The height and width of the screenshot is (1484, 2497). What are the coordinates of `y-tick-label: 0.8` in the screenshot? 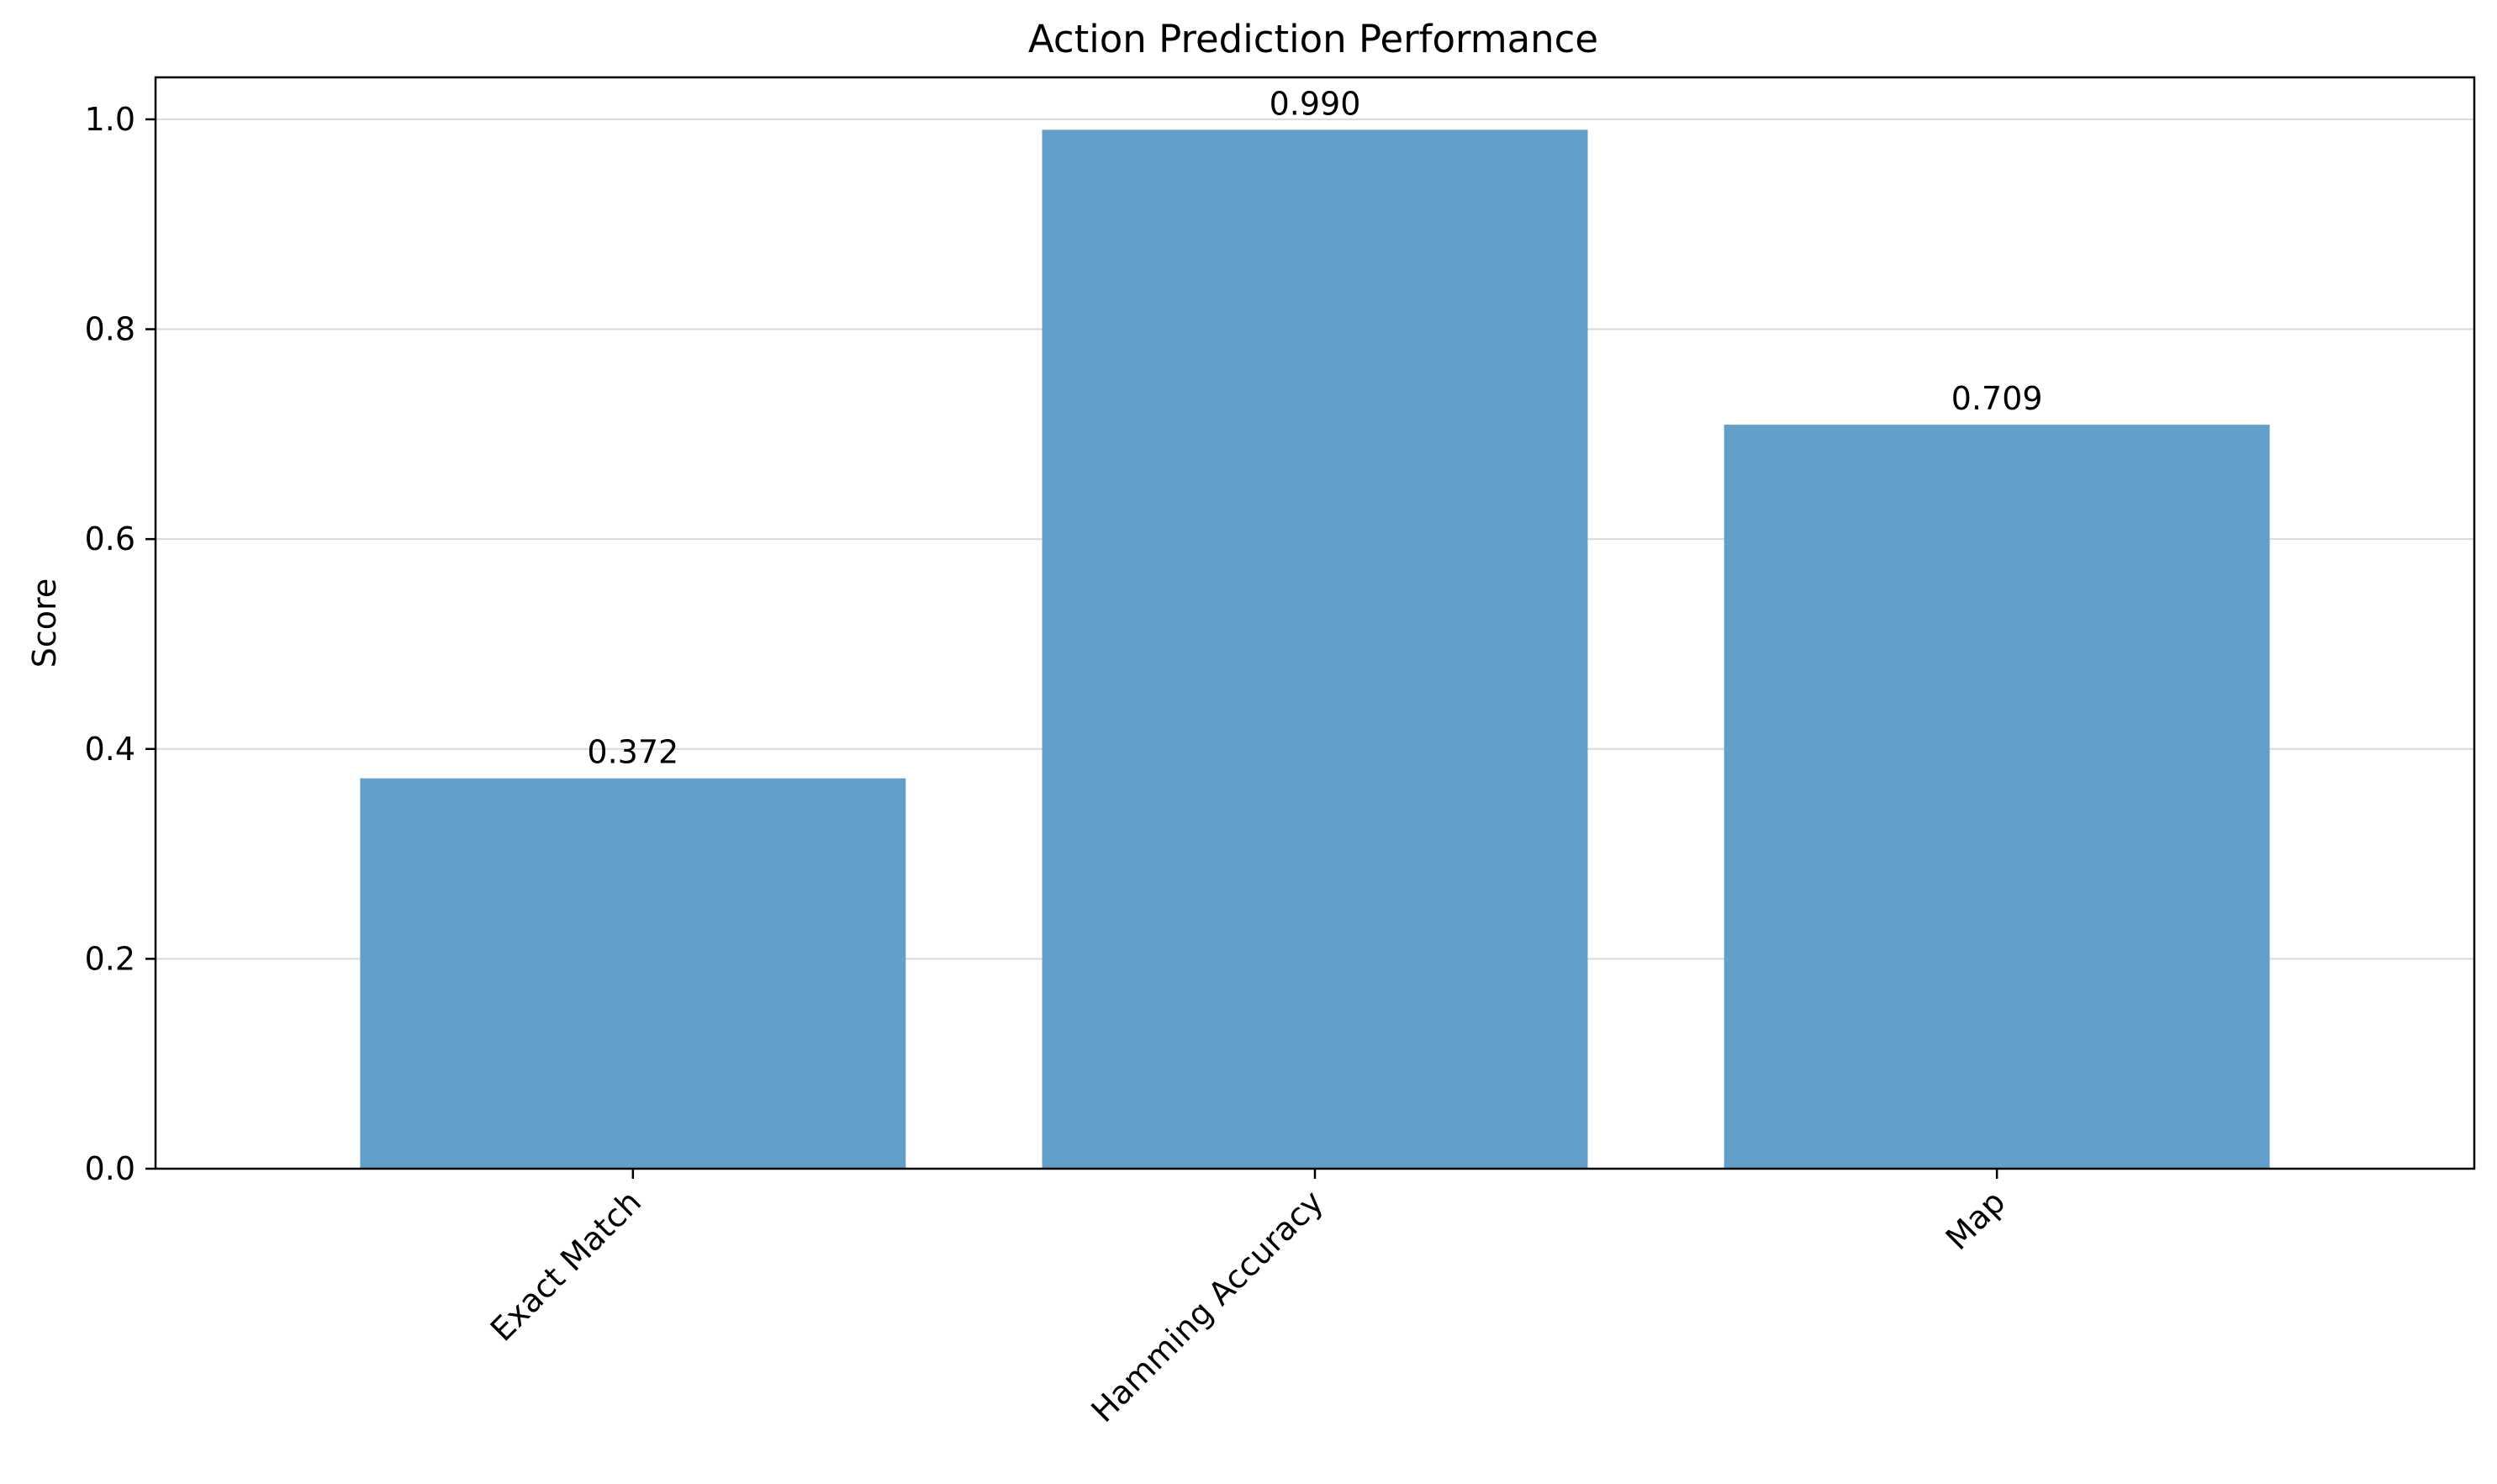 It's located at (110, 329).